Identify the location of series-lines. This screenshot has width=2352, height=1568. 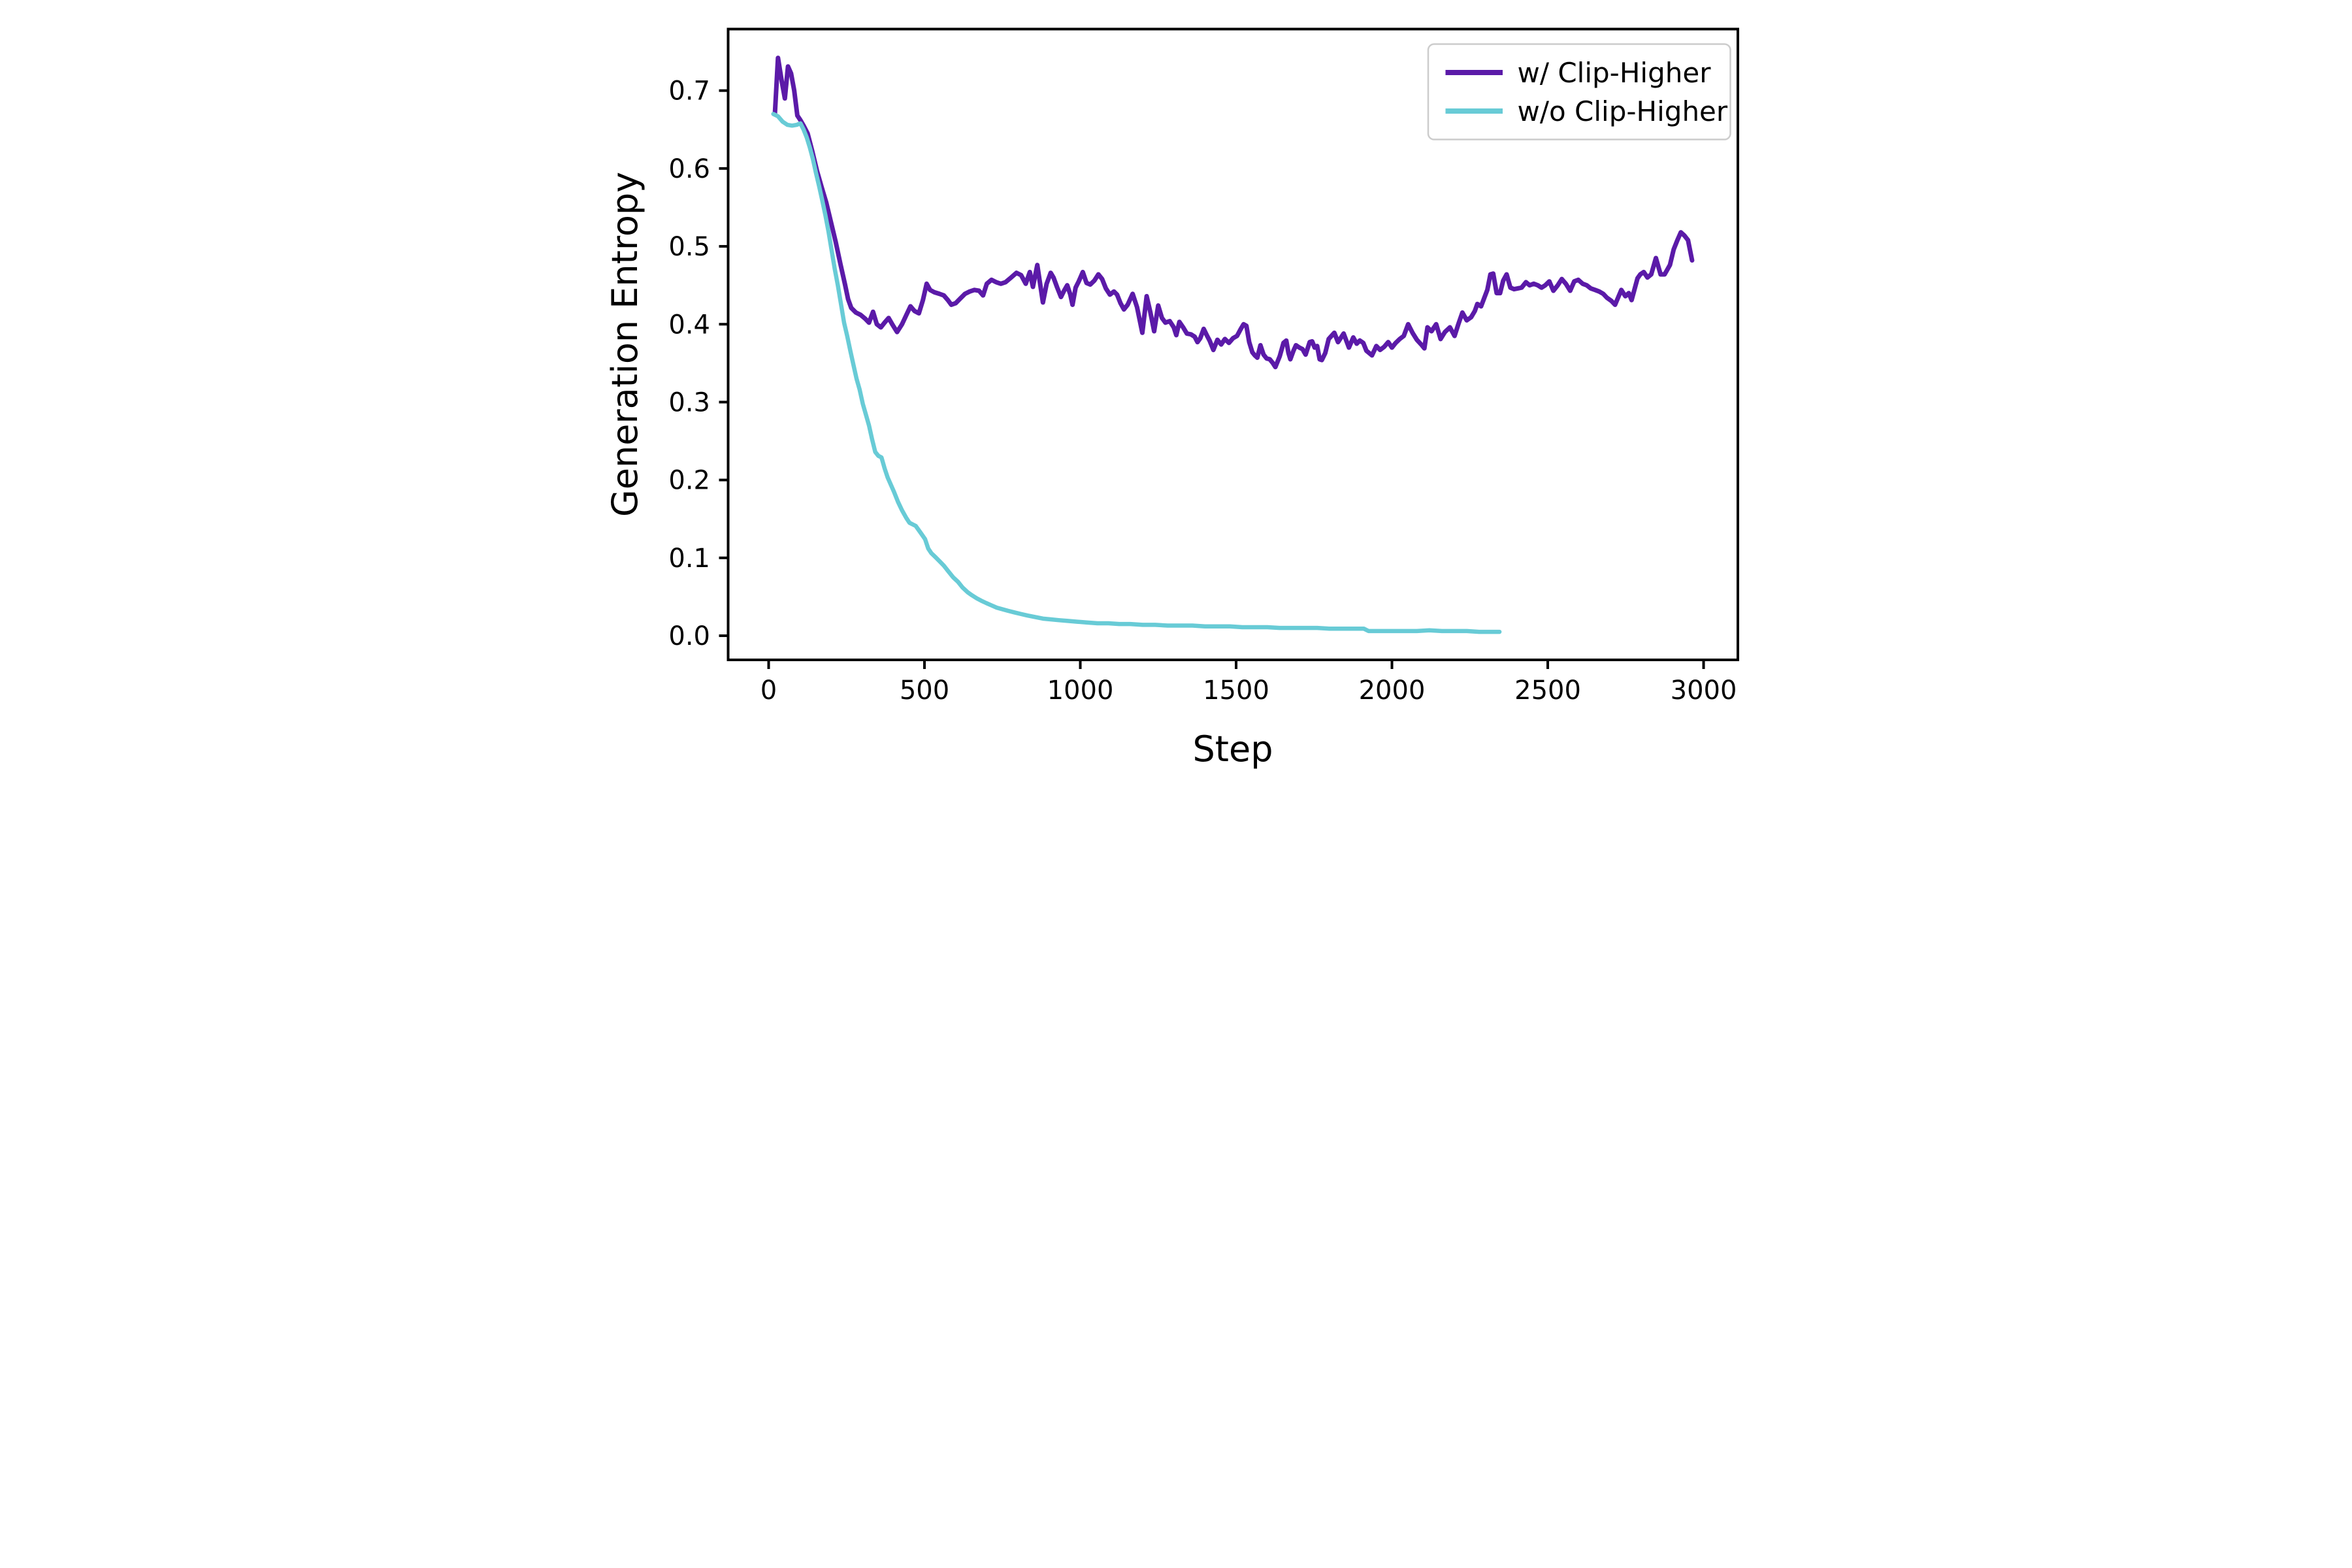
(1233, 345).